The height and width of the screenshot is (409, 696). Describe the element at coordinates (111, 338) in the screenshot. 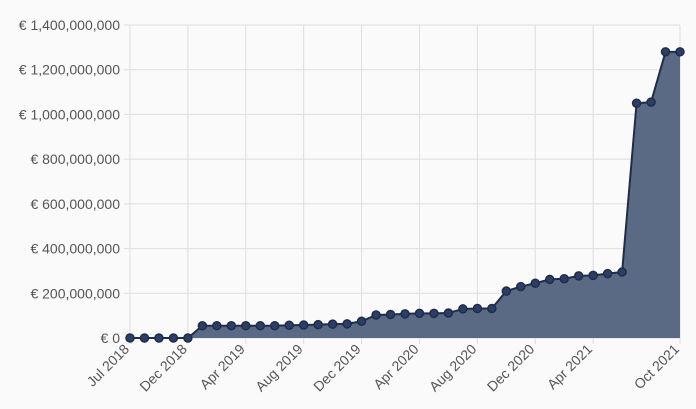

I see `y-tick-label: € 0` at that location.